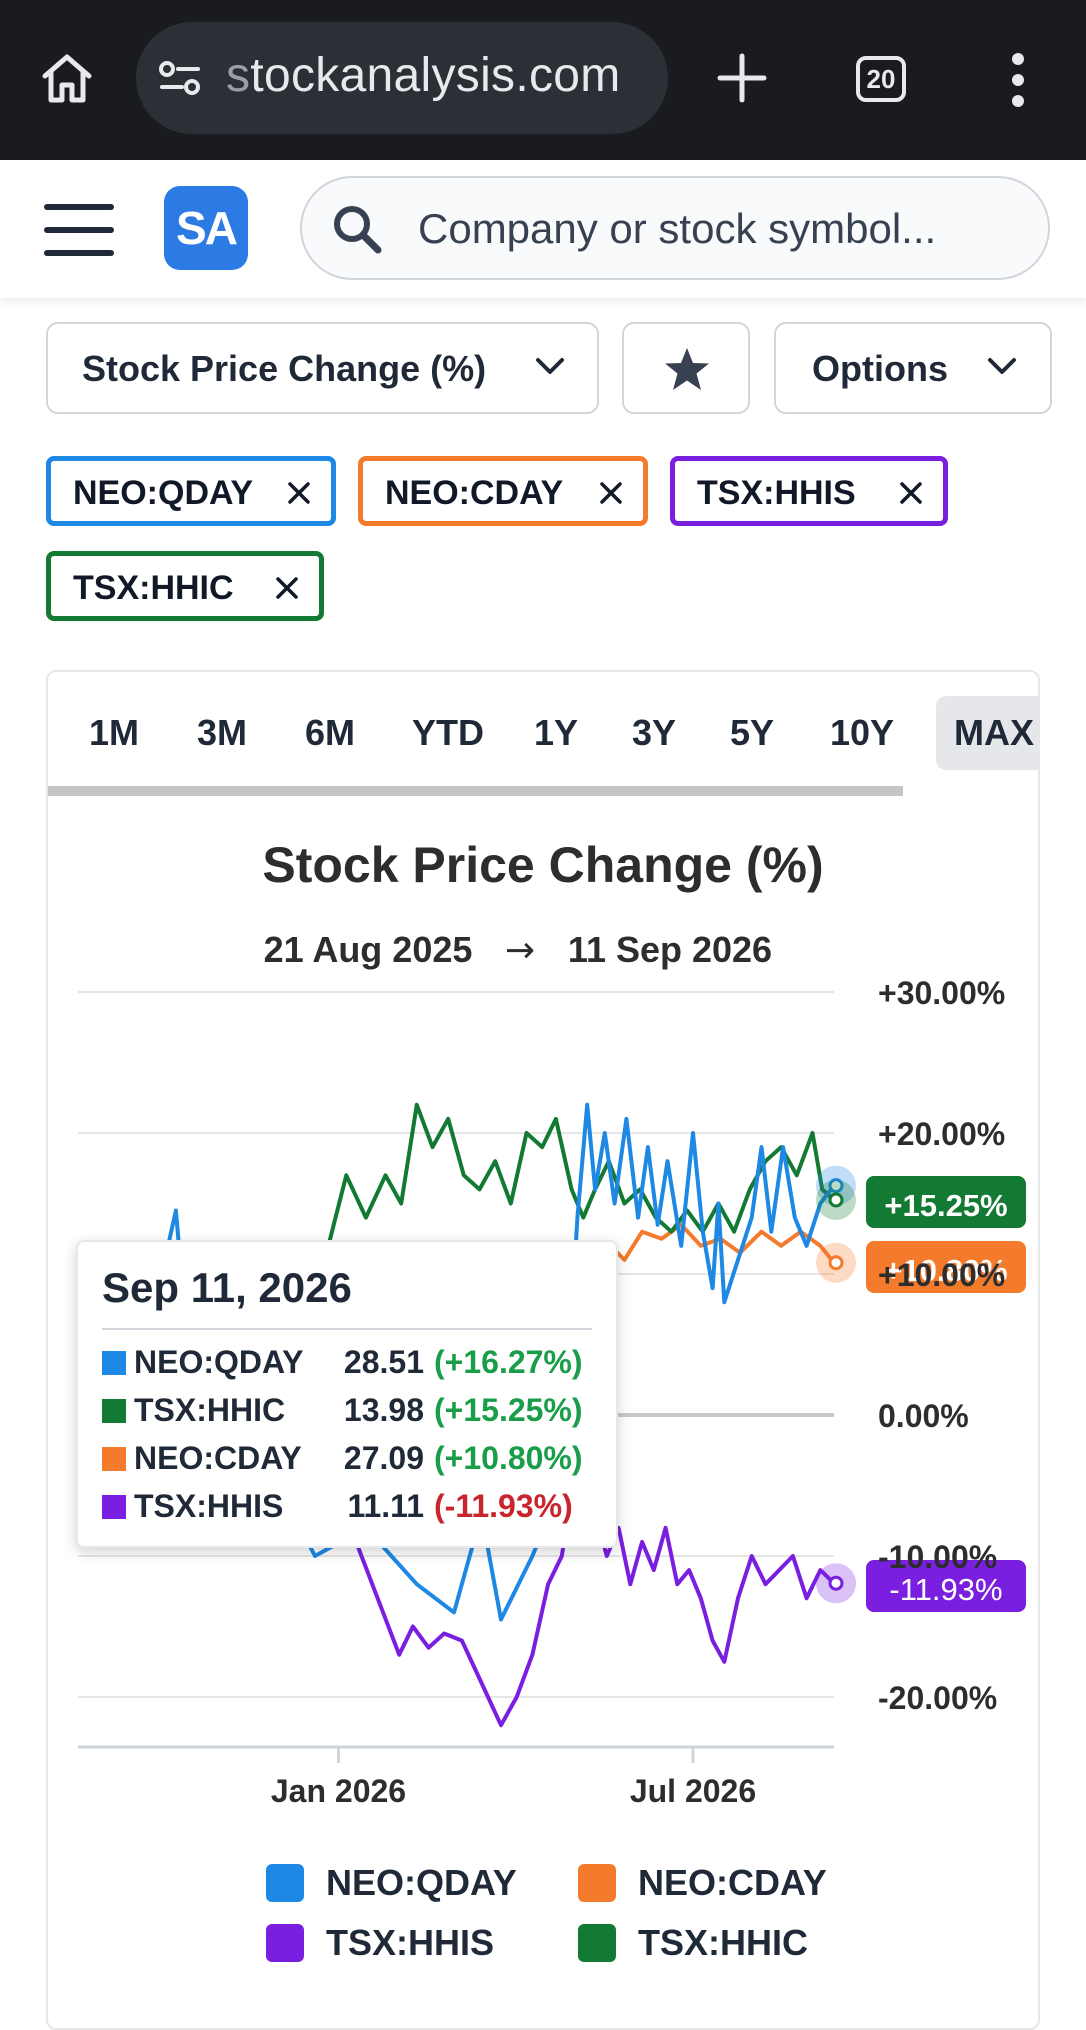 The image size is (1086, 2030). What do you see at coordinates (945, 1270) in the screenshot?
I see `series-end-label: +10.80%` at bounding box center [945, 1270].